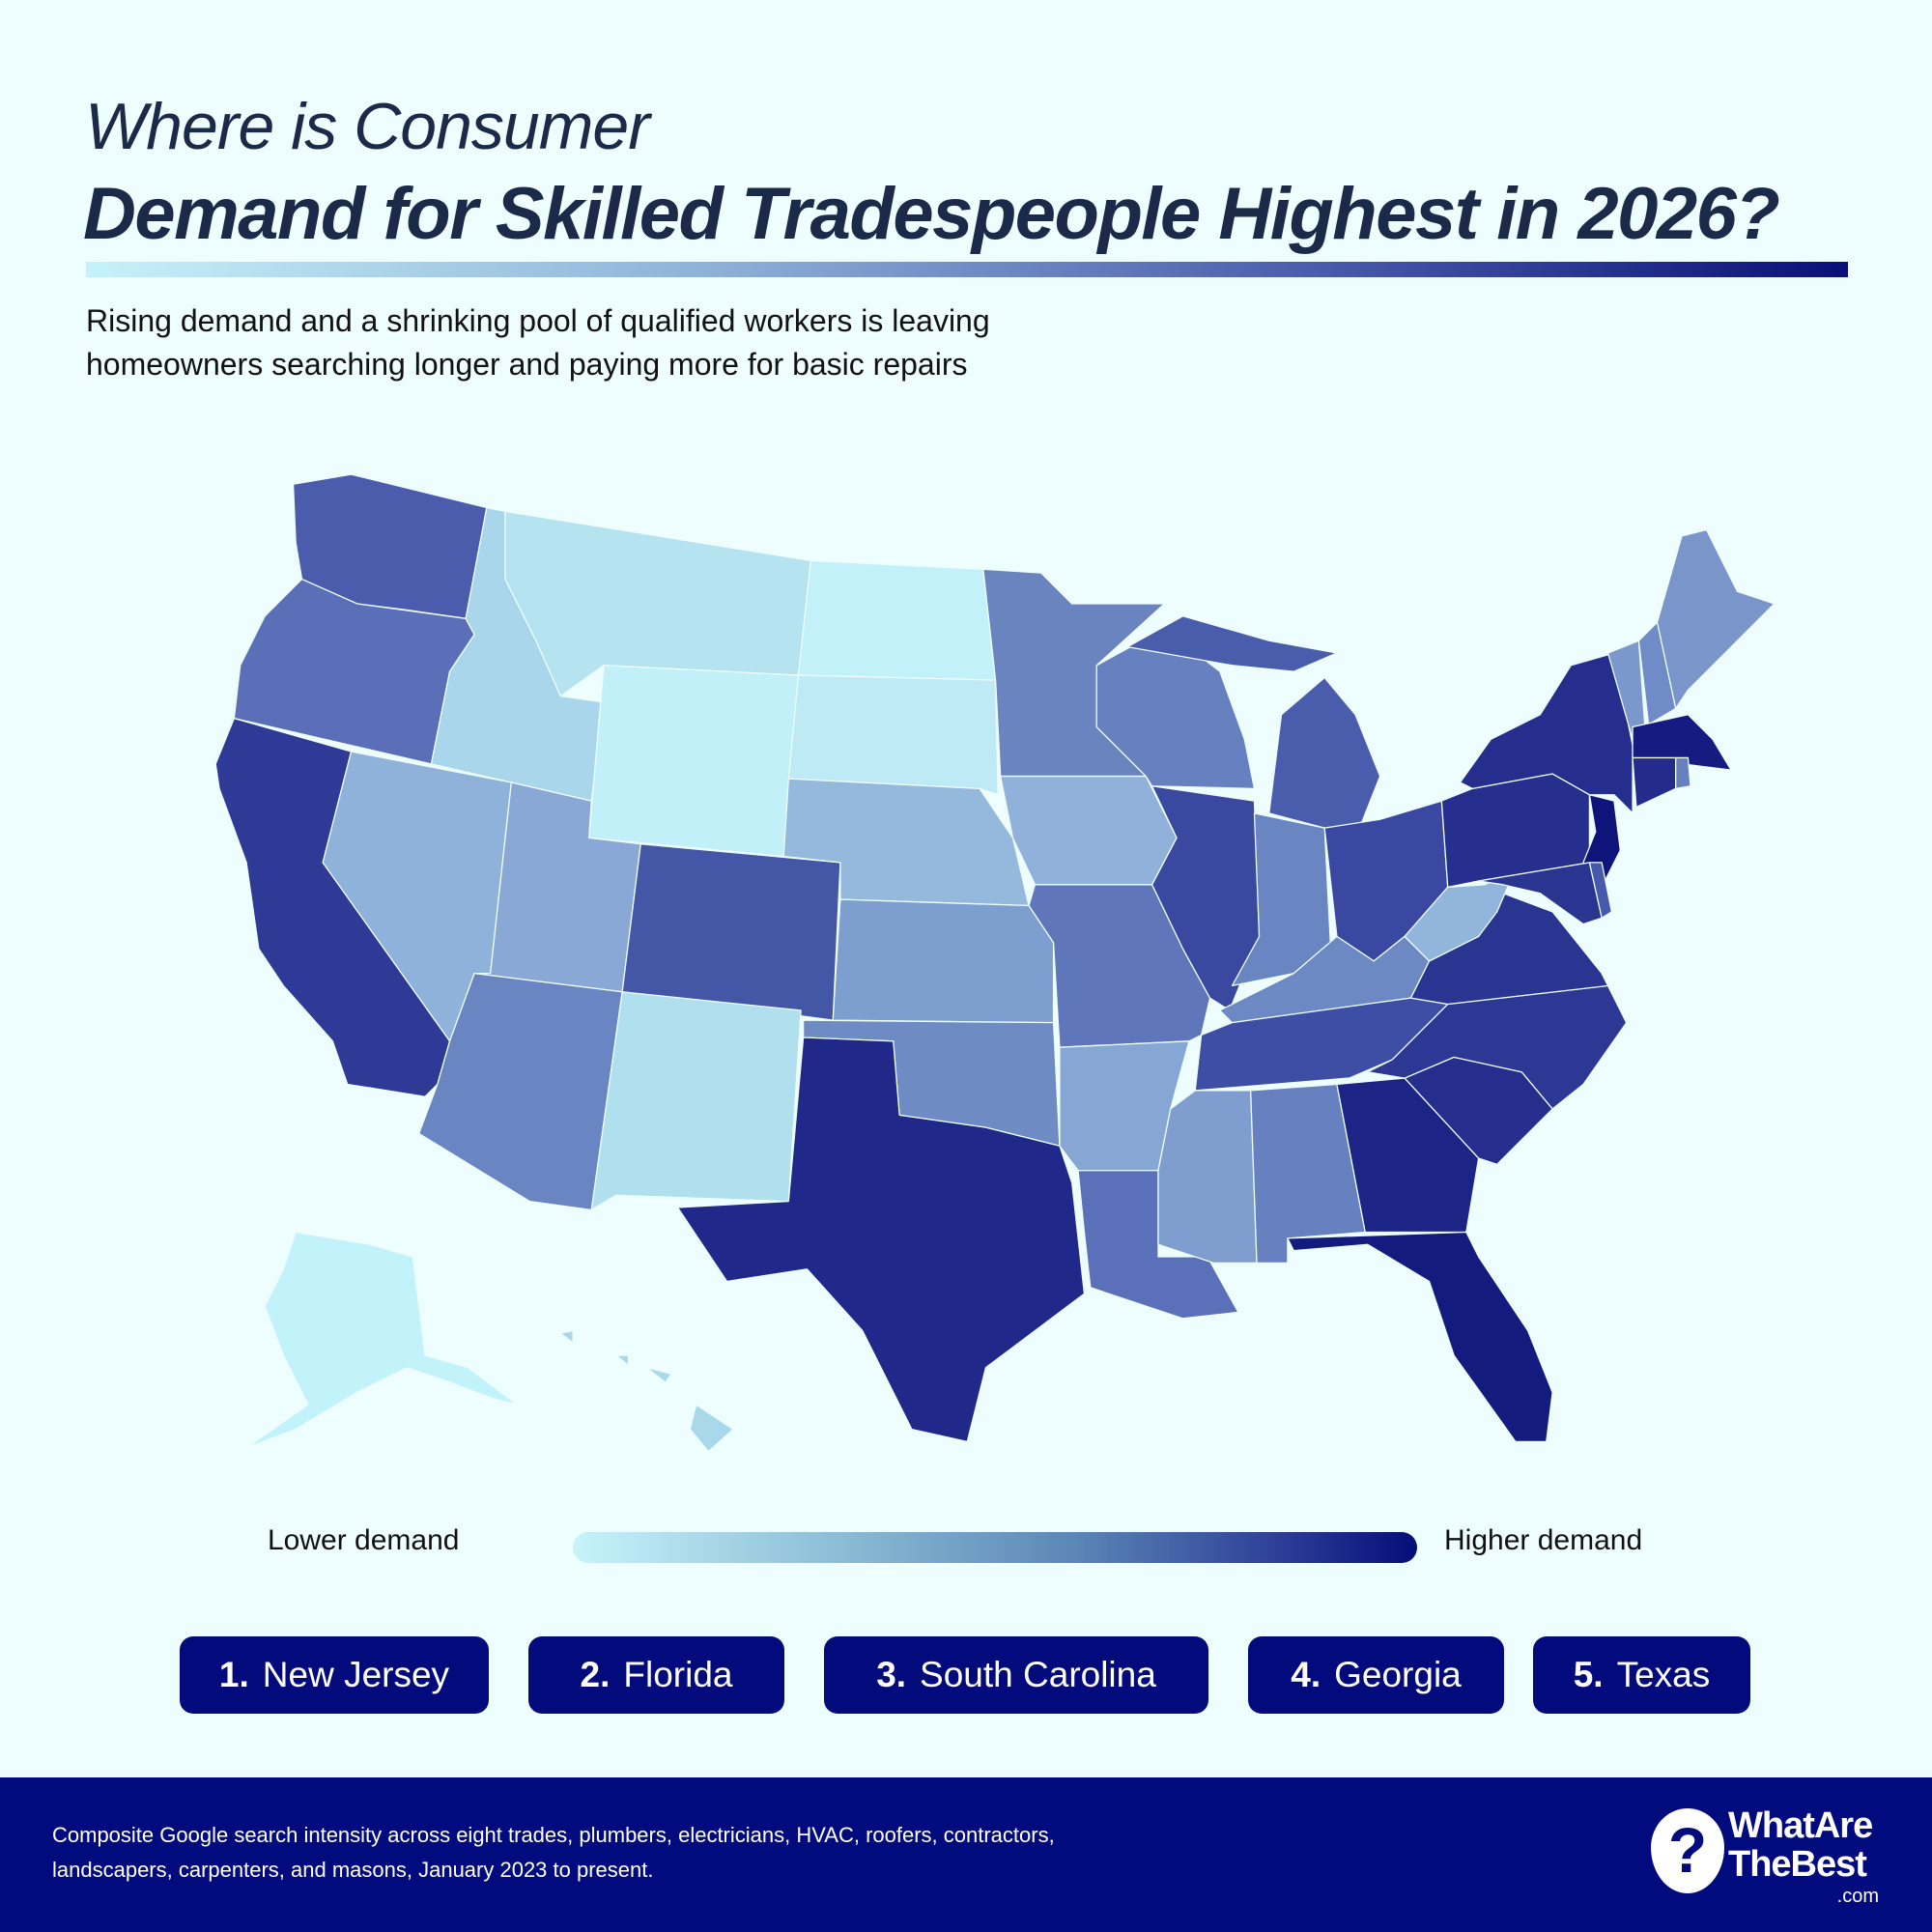 This screenshot has width=1932, height=1932. I want to click on footer, so click(966, 1854).